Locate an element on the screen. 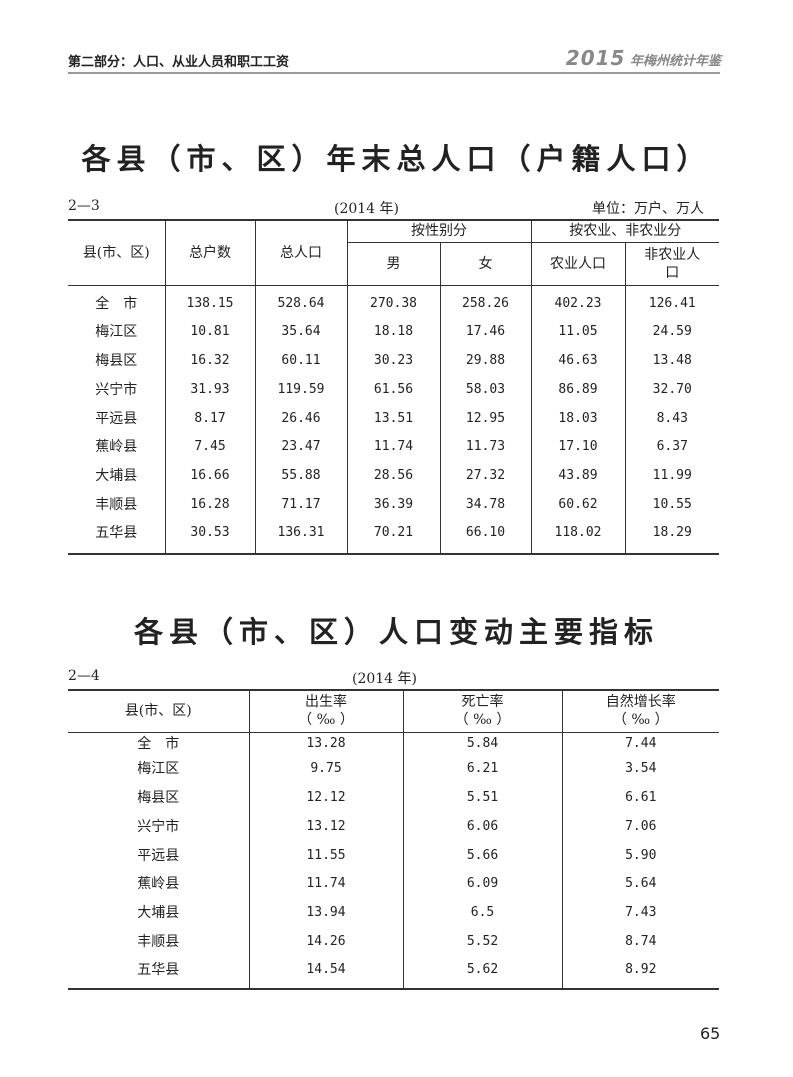 The width and height of the screenshot is (793, 1077). table-row: 平远县 11.55 5.66 5.90 is located at coordinates (393, 855).